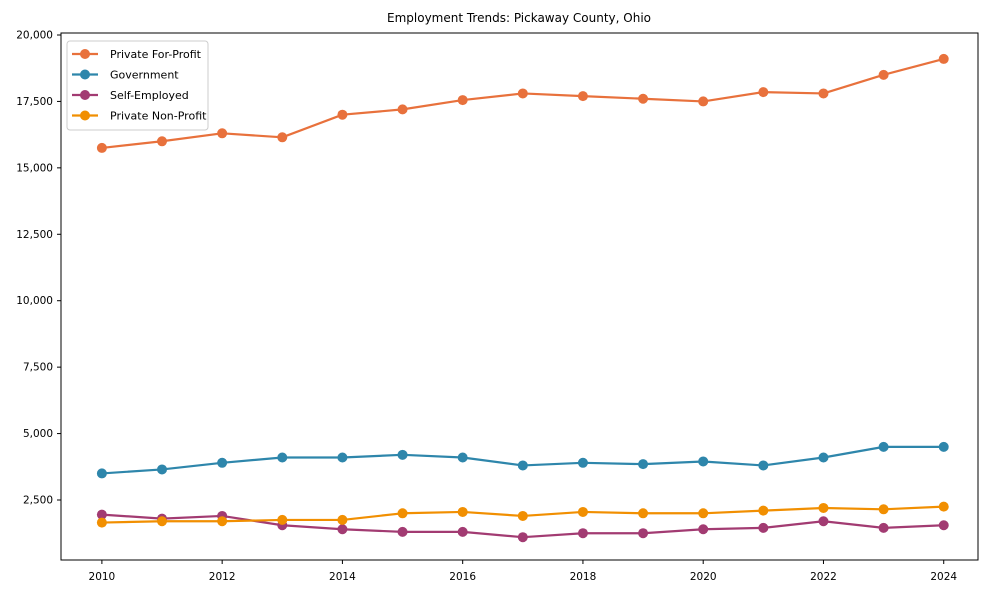 Image resolution: width=1000 pixels, height=600 pixels. Describe the element at coordinates (34, 301) in the screenshot. I see `y-tick-label: 10,000` at that location.